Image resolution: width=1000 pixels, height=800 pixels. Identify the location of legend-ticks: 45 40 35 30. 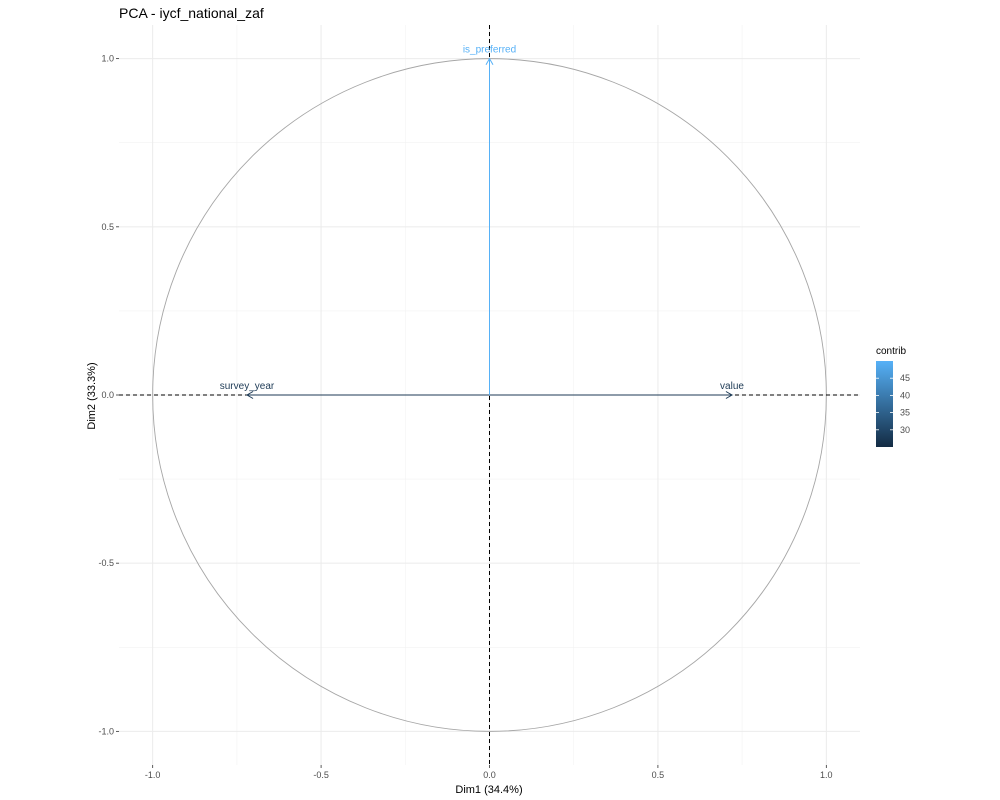
(893, 404).